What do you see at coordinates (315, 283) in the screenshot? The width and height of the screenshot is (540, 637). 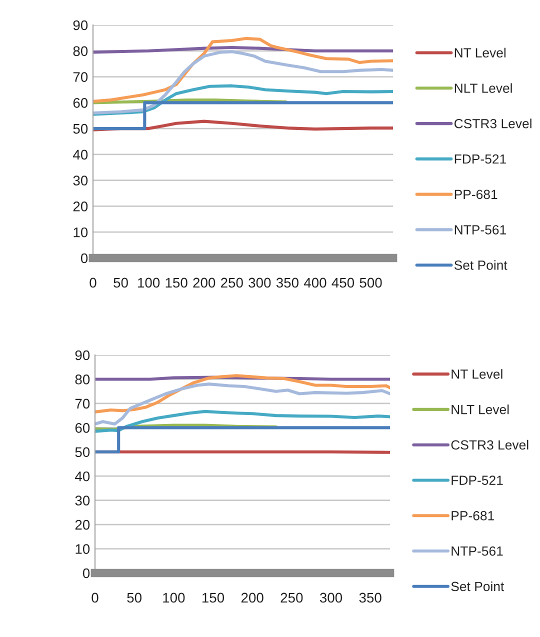 I see `x-tick-label: 400` at bounding box center [315, 283].